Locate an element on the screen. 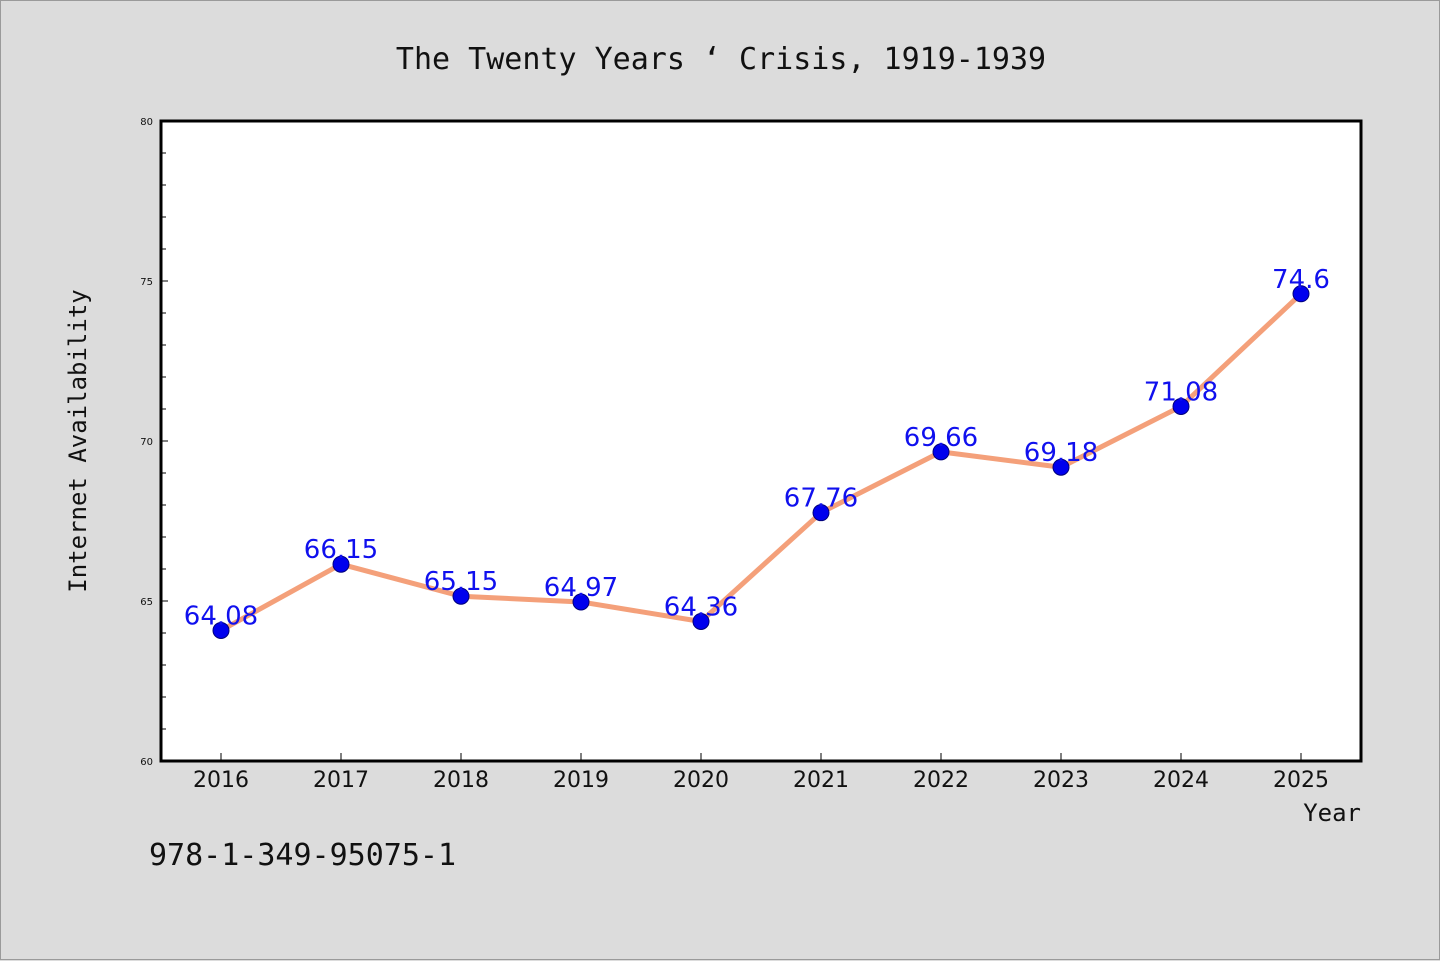 The image size is (1440, 961). x-tick-label: 2022 is located at coordinates (941, 780).